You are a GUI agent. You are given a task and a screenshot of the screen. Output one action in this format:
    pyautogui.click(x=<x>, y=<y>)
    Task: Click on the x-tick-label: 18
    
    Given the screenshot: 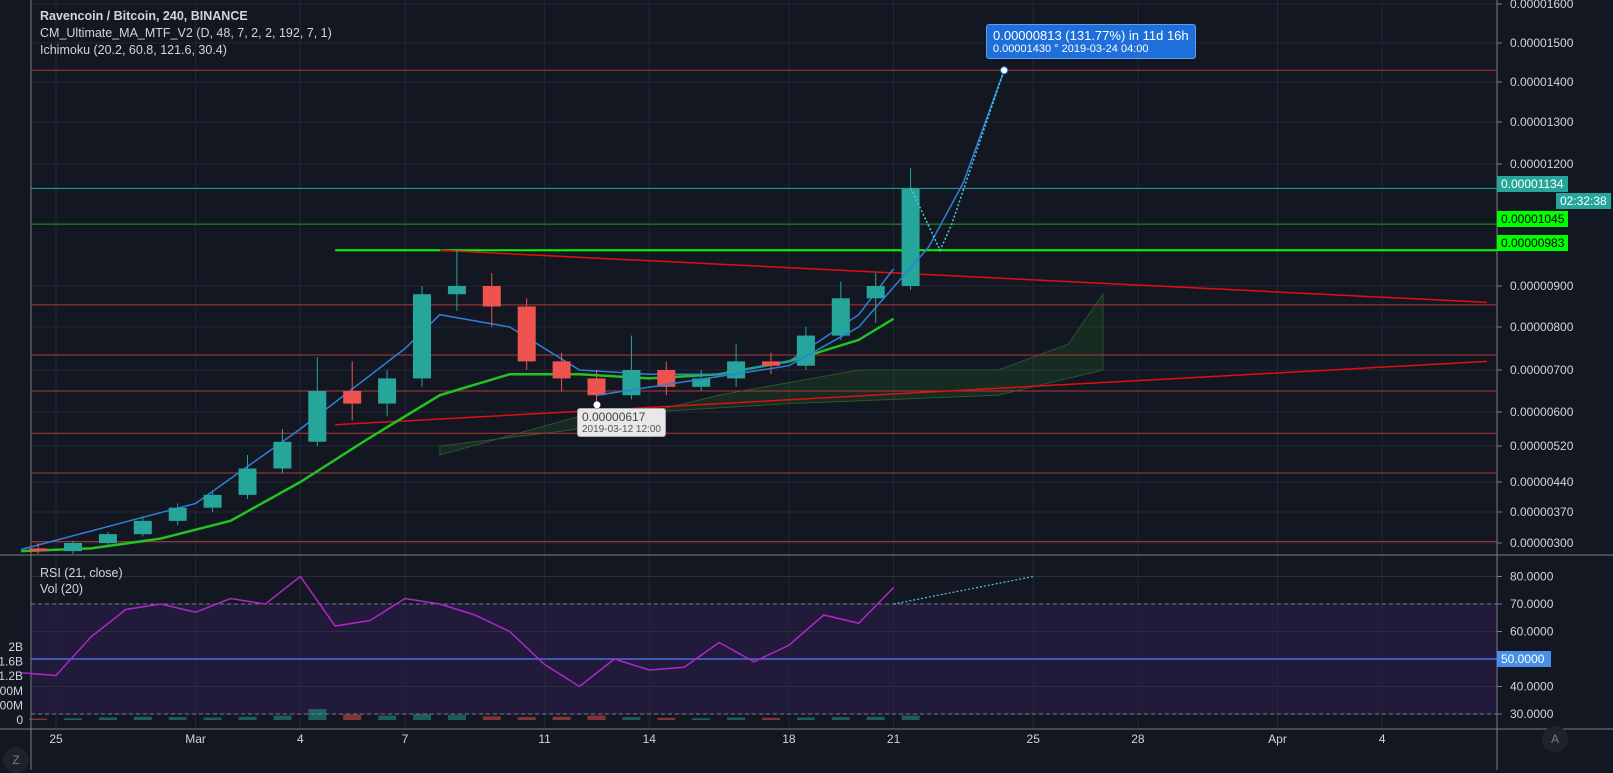 What is the action you would take?
    pyautogui.click(x=789, y=739)
    